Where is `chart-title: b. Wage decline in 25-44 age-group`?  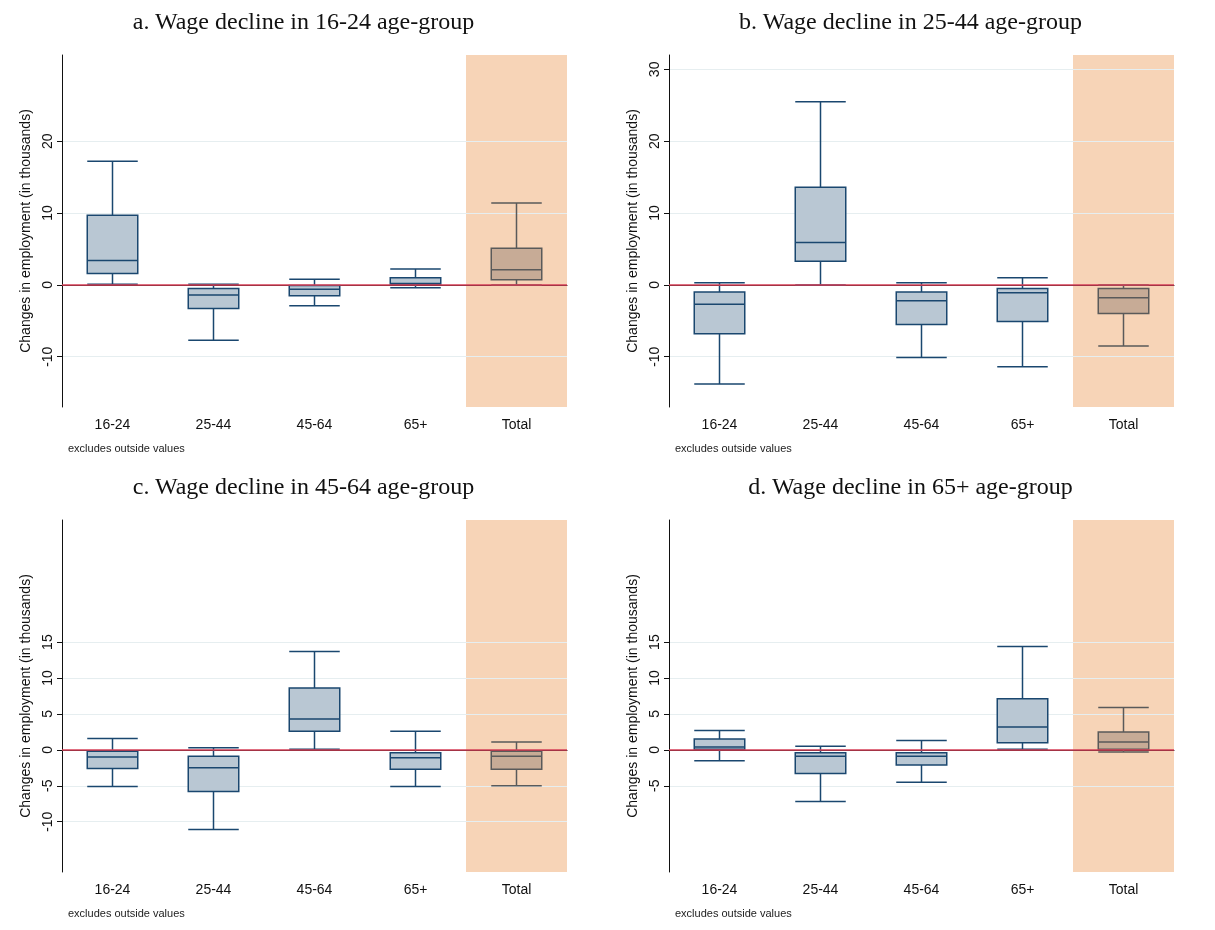 chart-title: b. Wage decline in 25-44 age-group is located at coordinates (910, 21).